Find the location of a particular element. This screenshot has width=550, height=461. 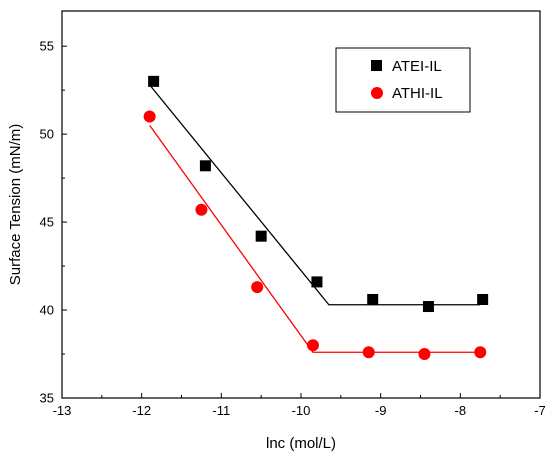

y-tick-label: 40 is located at coordinates (47, 310).